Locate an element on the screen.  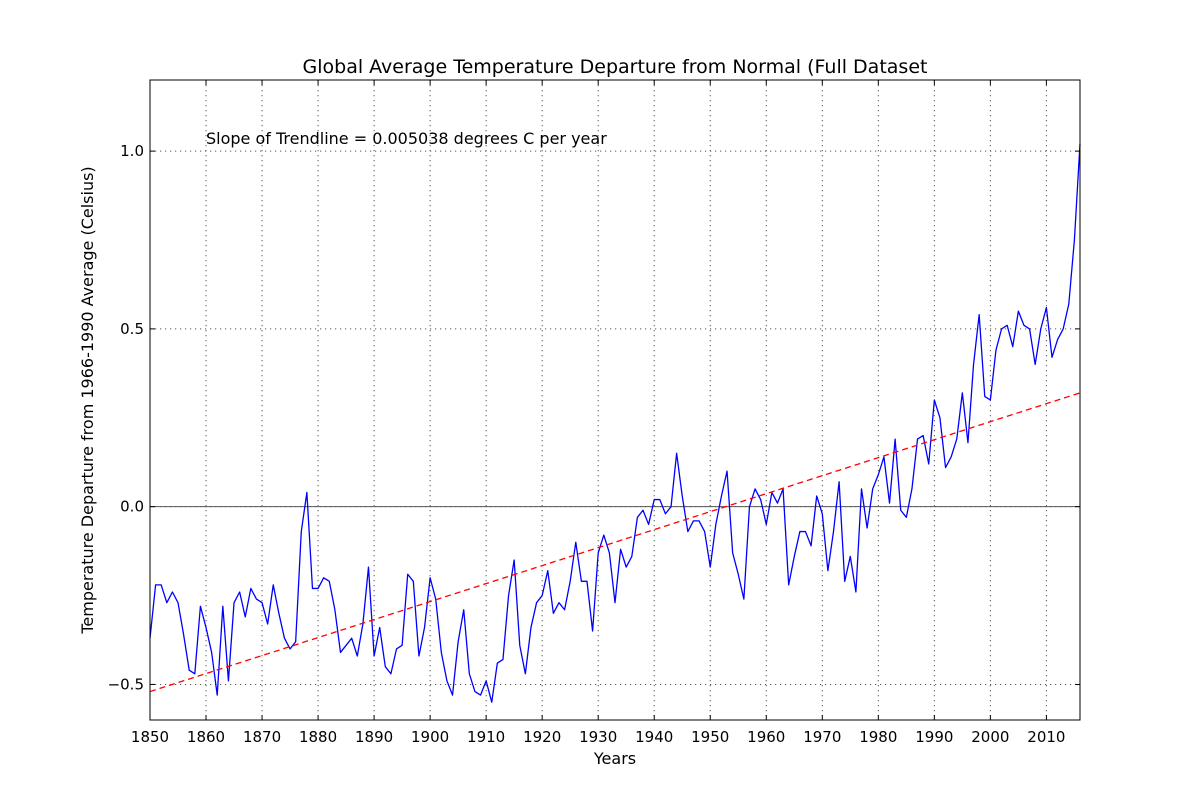
x-tick-label: 1860 is located at coordinates (206, 737).